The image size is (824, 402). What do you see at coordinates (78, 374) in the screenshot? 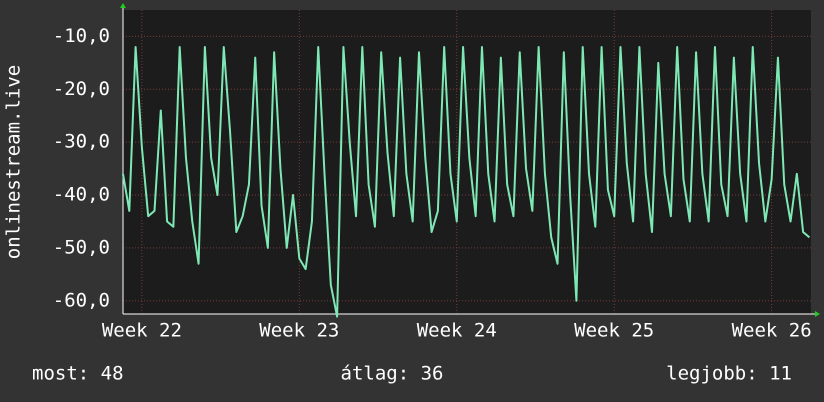
I see `footer-stat: most: 48` at bounding box center [78, 374].